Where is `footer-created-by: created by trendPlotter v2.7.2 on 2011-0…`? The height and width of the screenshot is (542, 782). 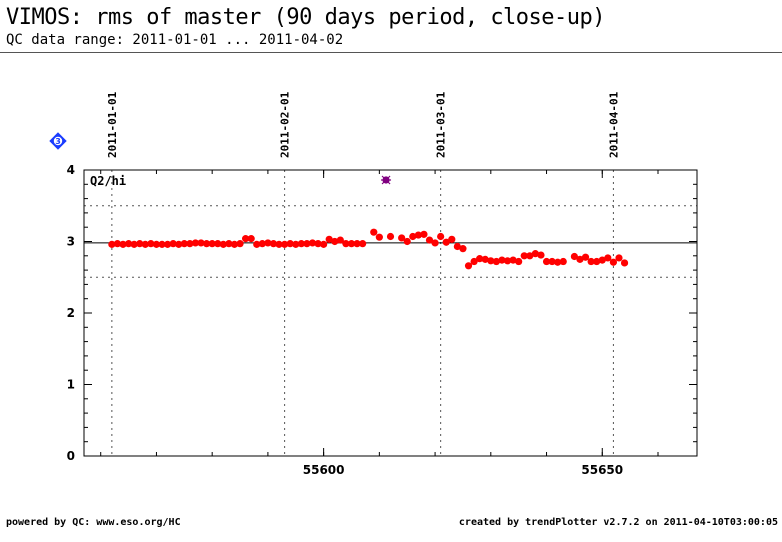 footer-created-by: created by trendPlotter v2.7.2 on 2011-0… is located at coordinates (618, 522).